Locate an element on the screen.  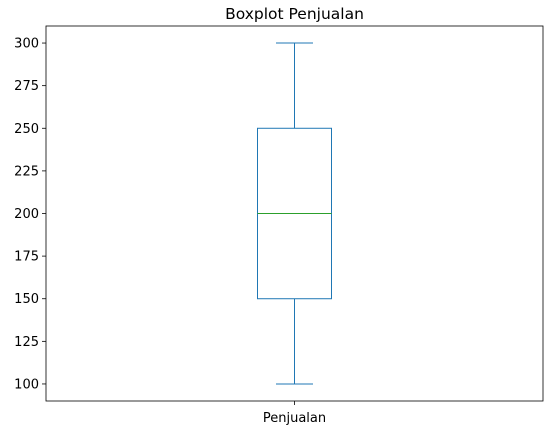
chart-title: Boxplot Penjualan is located at coordinates (294, 14).